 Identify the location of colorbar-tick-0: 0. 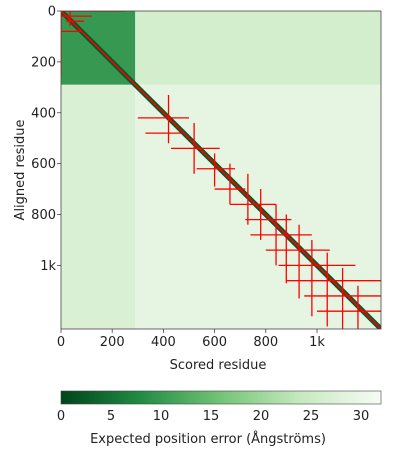
(61, 416).